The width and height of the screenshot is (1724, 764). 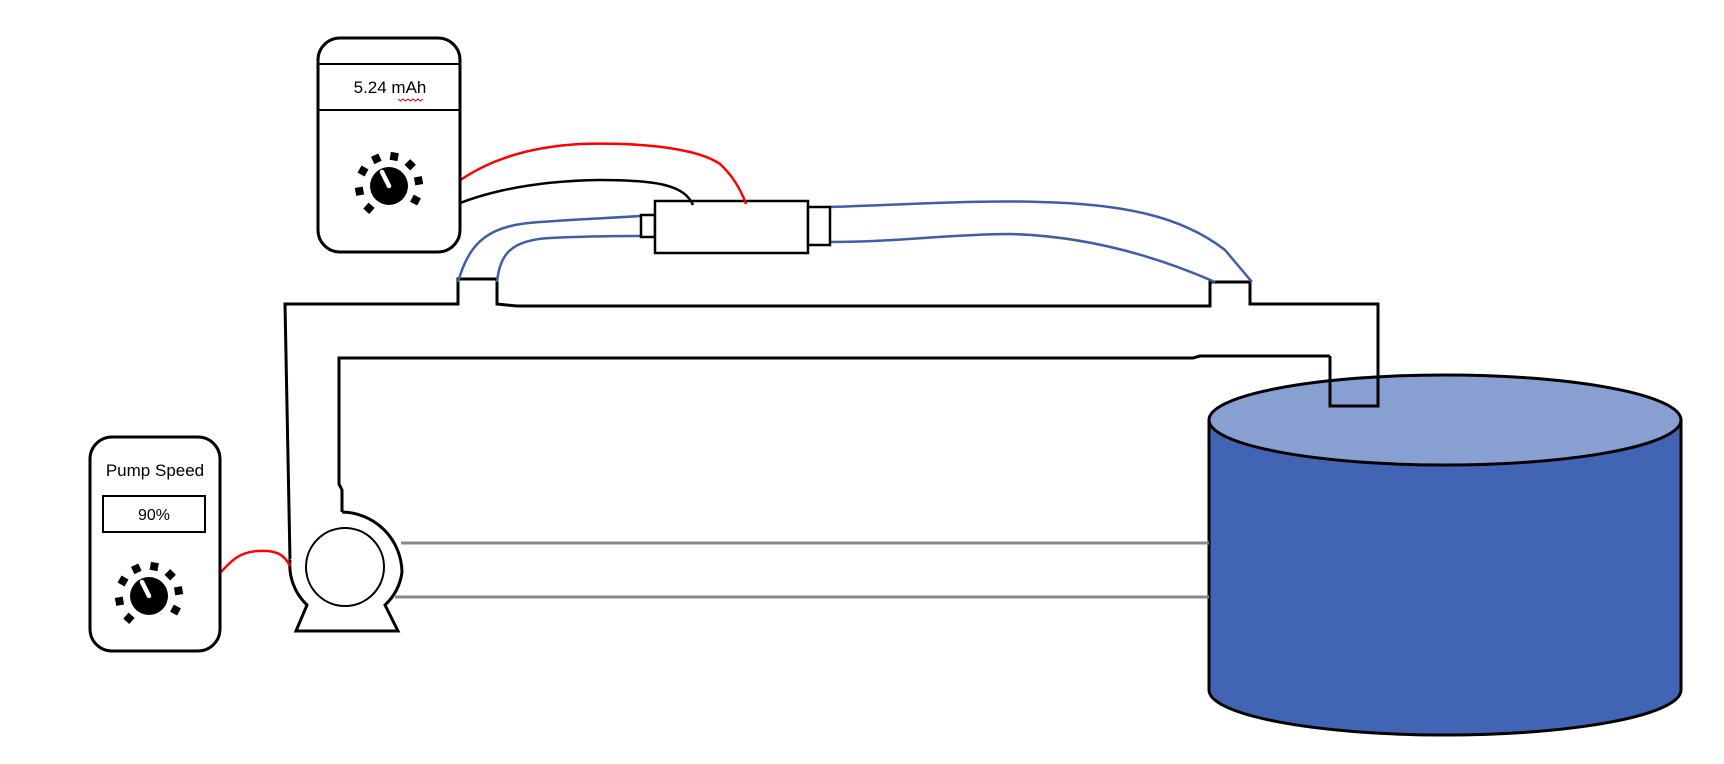 What do you see at coordinates (1022, 258) in the screenshot?
I see `sensor-tube-right-bottom` at bounding box center [1022, 258].